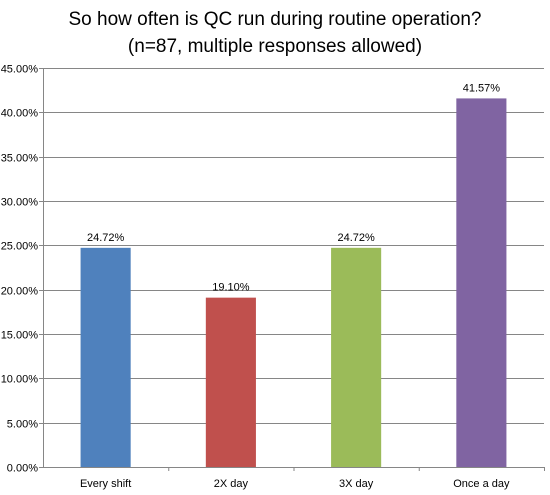 The width and height of the screenshot is (550, 495). Describe the element at coordinates (22, 425) in the screenshot. I see `y-tick-label: 5.00%` at that location.